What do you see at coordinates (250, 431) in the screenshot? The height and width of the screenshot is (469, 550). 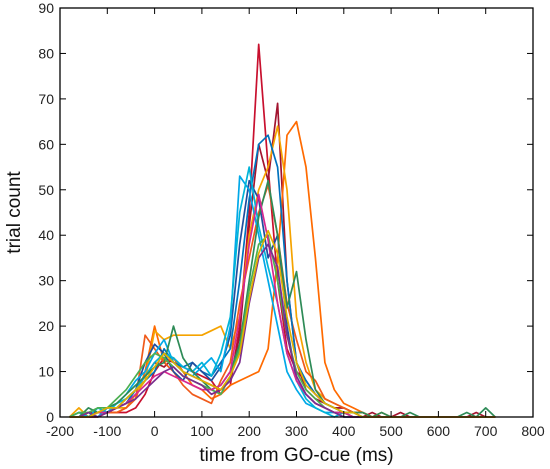 I see `x-tick-label: 200` at bounding box center [250, 431].